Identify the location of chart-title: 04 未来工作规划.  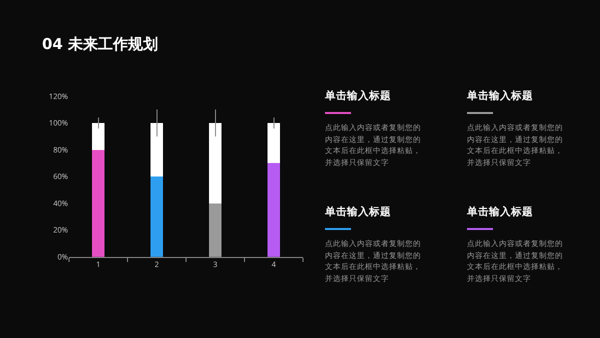
(100, 44).